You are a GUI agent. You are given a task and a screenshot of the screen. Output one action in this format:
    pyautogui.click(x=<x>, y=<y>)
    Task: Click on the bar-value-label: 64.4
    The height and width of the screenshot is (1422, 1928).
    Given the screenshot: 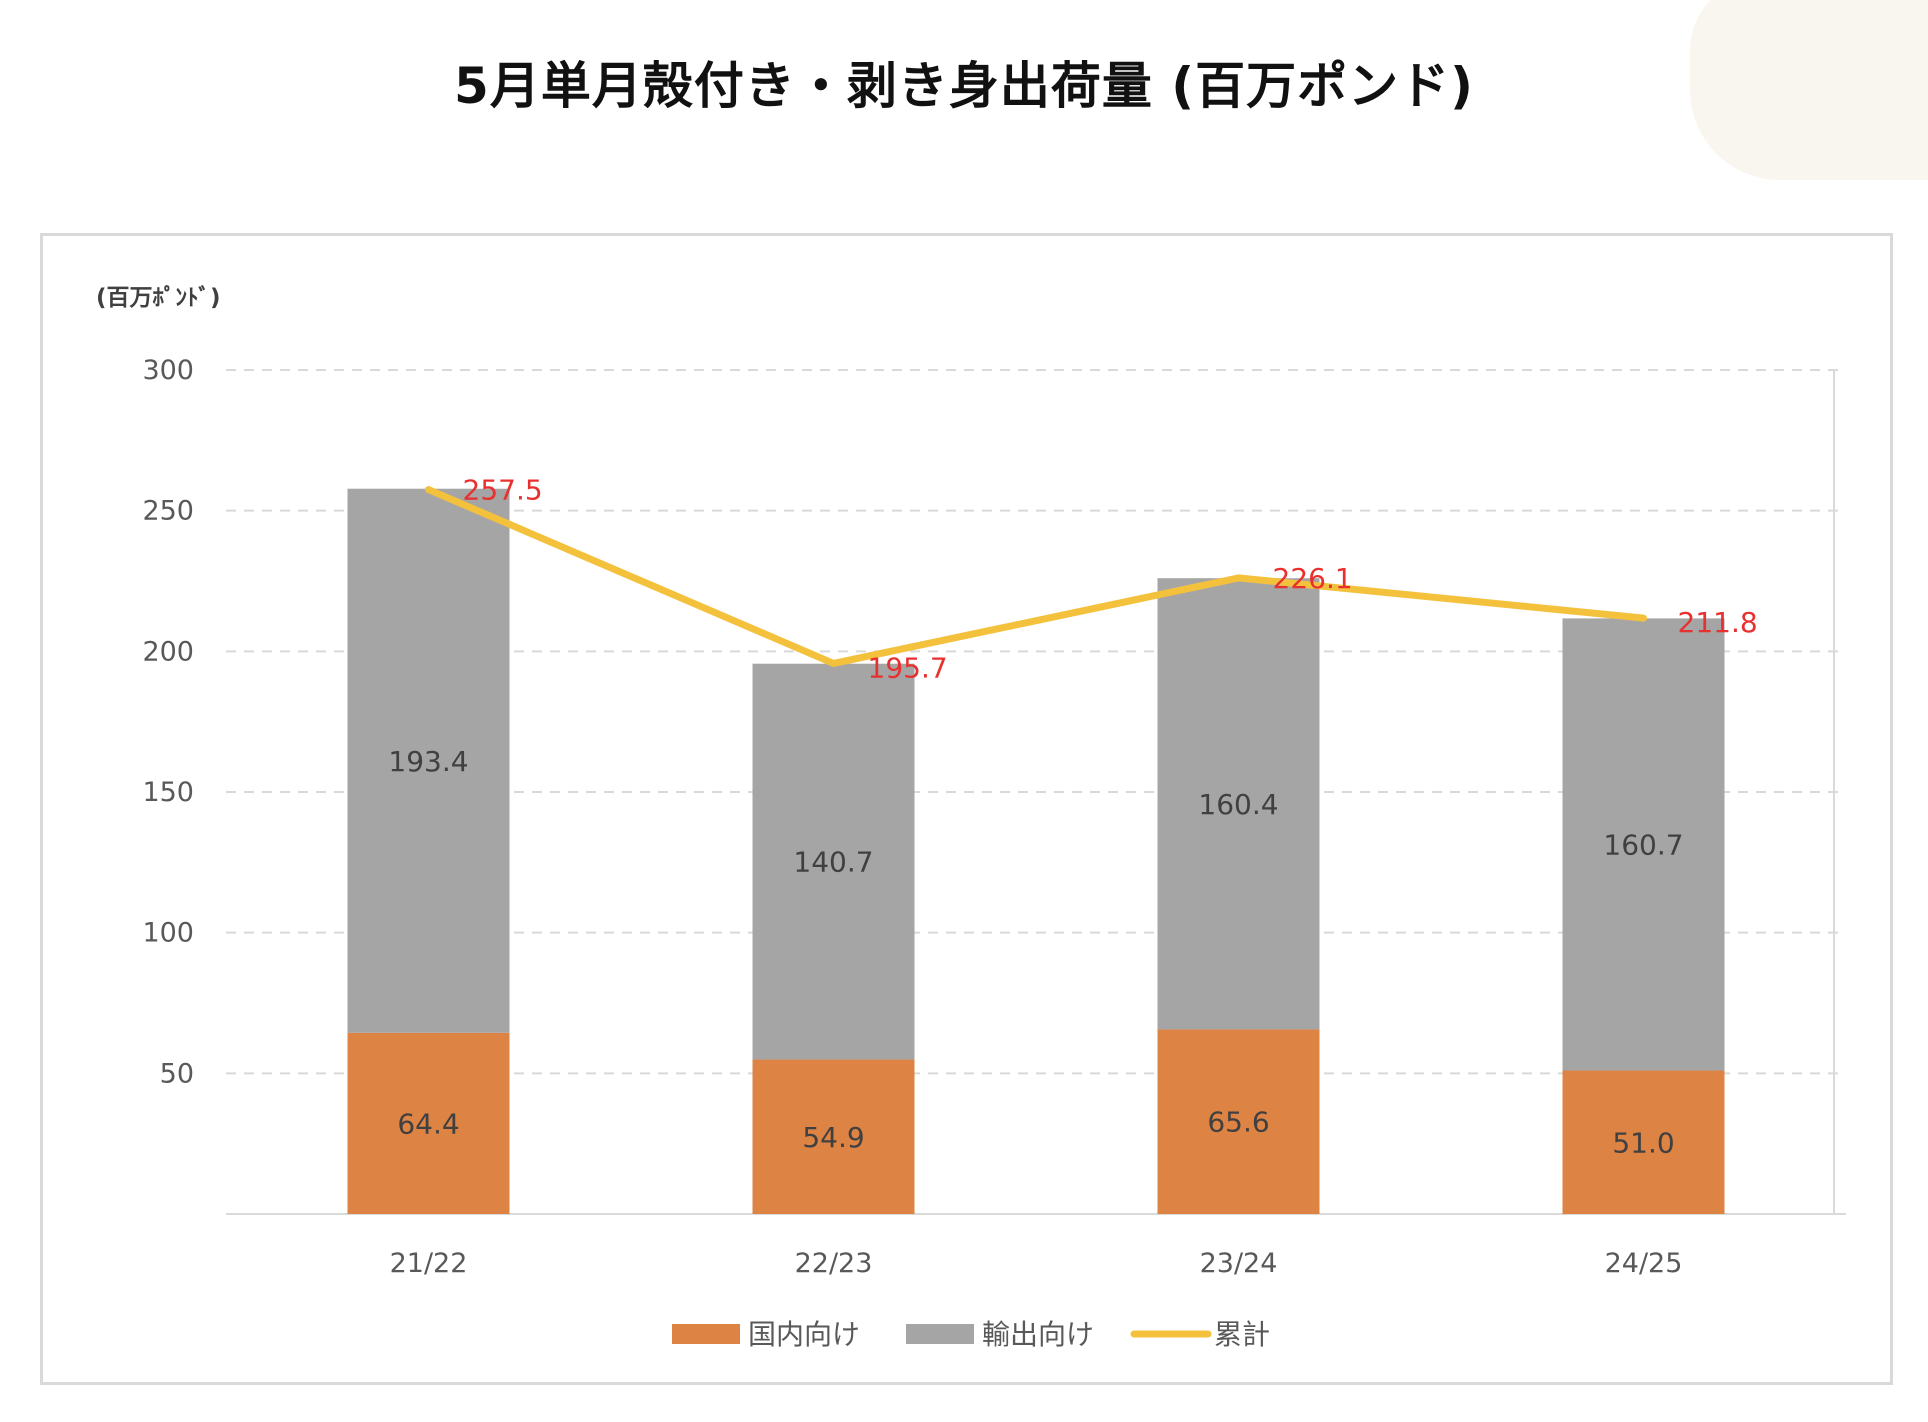 What is the action you would take?
    pyautogui.click(x=428, y=1123)
    